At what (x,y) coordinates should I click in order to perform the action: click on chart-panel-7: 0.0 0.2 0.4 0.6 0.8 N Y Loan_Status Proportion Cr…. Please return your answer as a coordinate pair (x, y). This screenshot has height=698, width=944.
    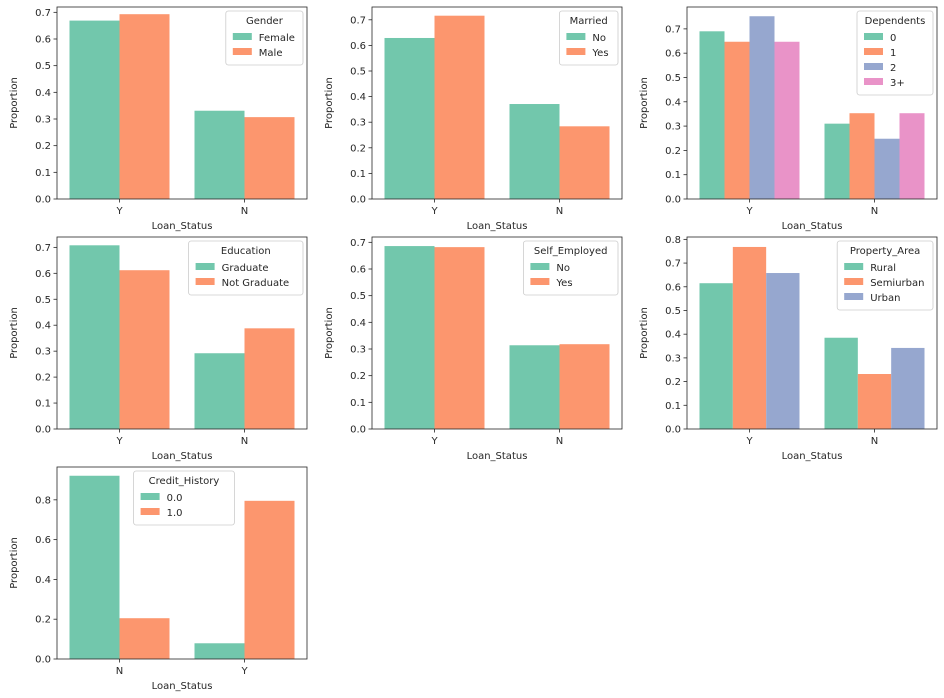
    Looking at the image, I should click on (158, 579).